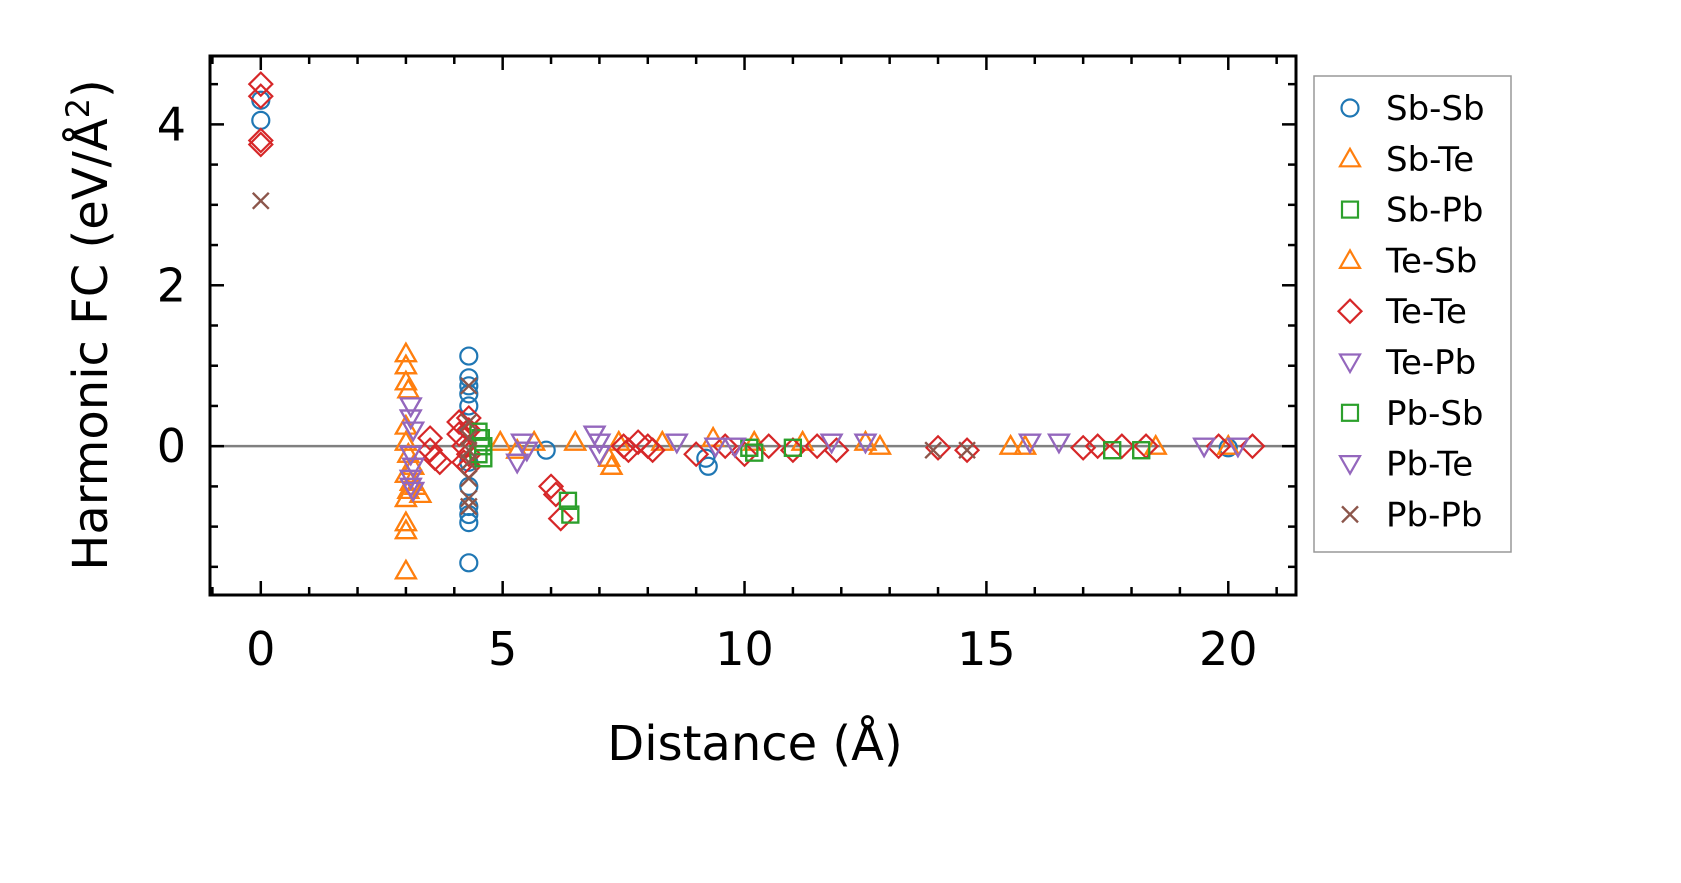 This screenshot has width=1681, height=883. I want to click on legend-marker-pb-sb, so click(1350, 412).